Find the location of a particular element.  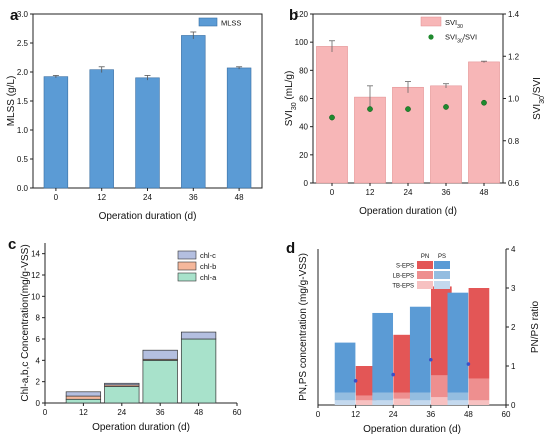

panel-a-y-tick-label: 2.0 is located at coordinates (23, 72).